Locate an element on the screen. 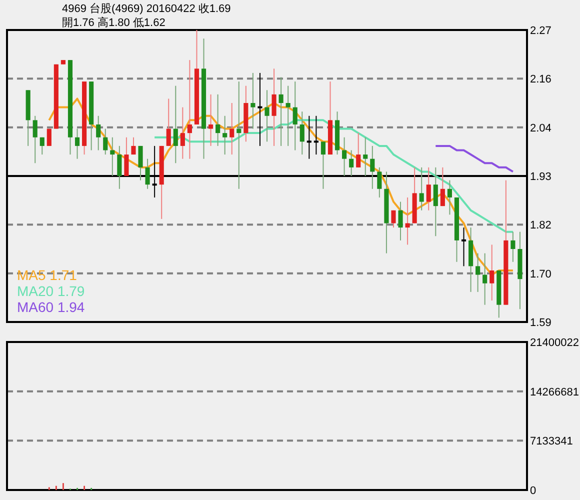  line-series is located at coordinates (474, 158).